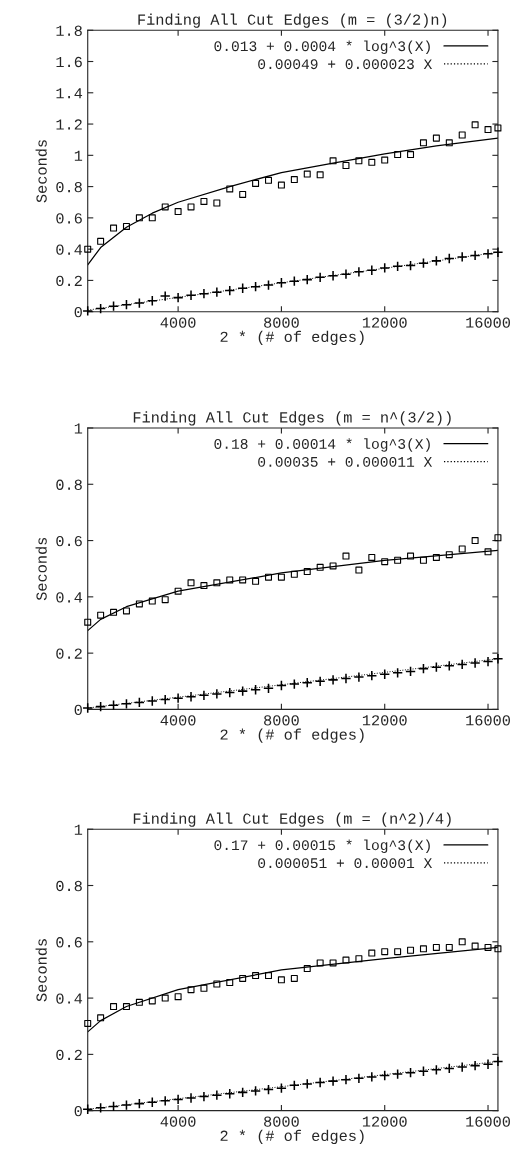  I want to click on chart-title: Finding All Cut Edges (m = n^(3/2)), so click(292, 418).